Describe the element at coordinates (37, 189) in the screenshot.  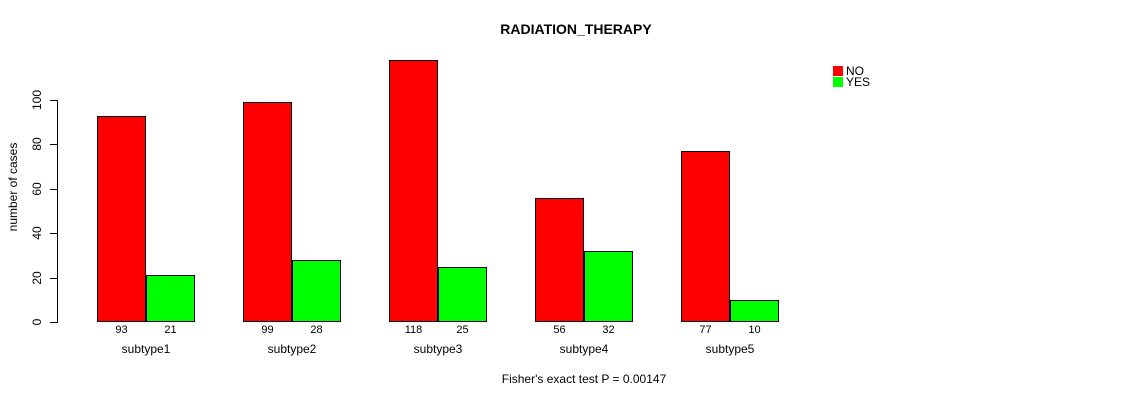
I see `y-tick-label: 60` at that location.